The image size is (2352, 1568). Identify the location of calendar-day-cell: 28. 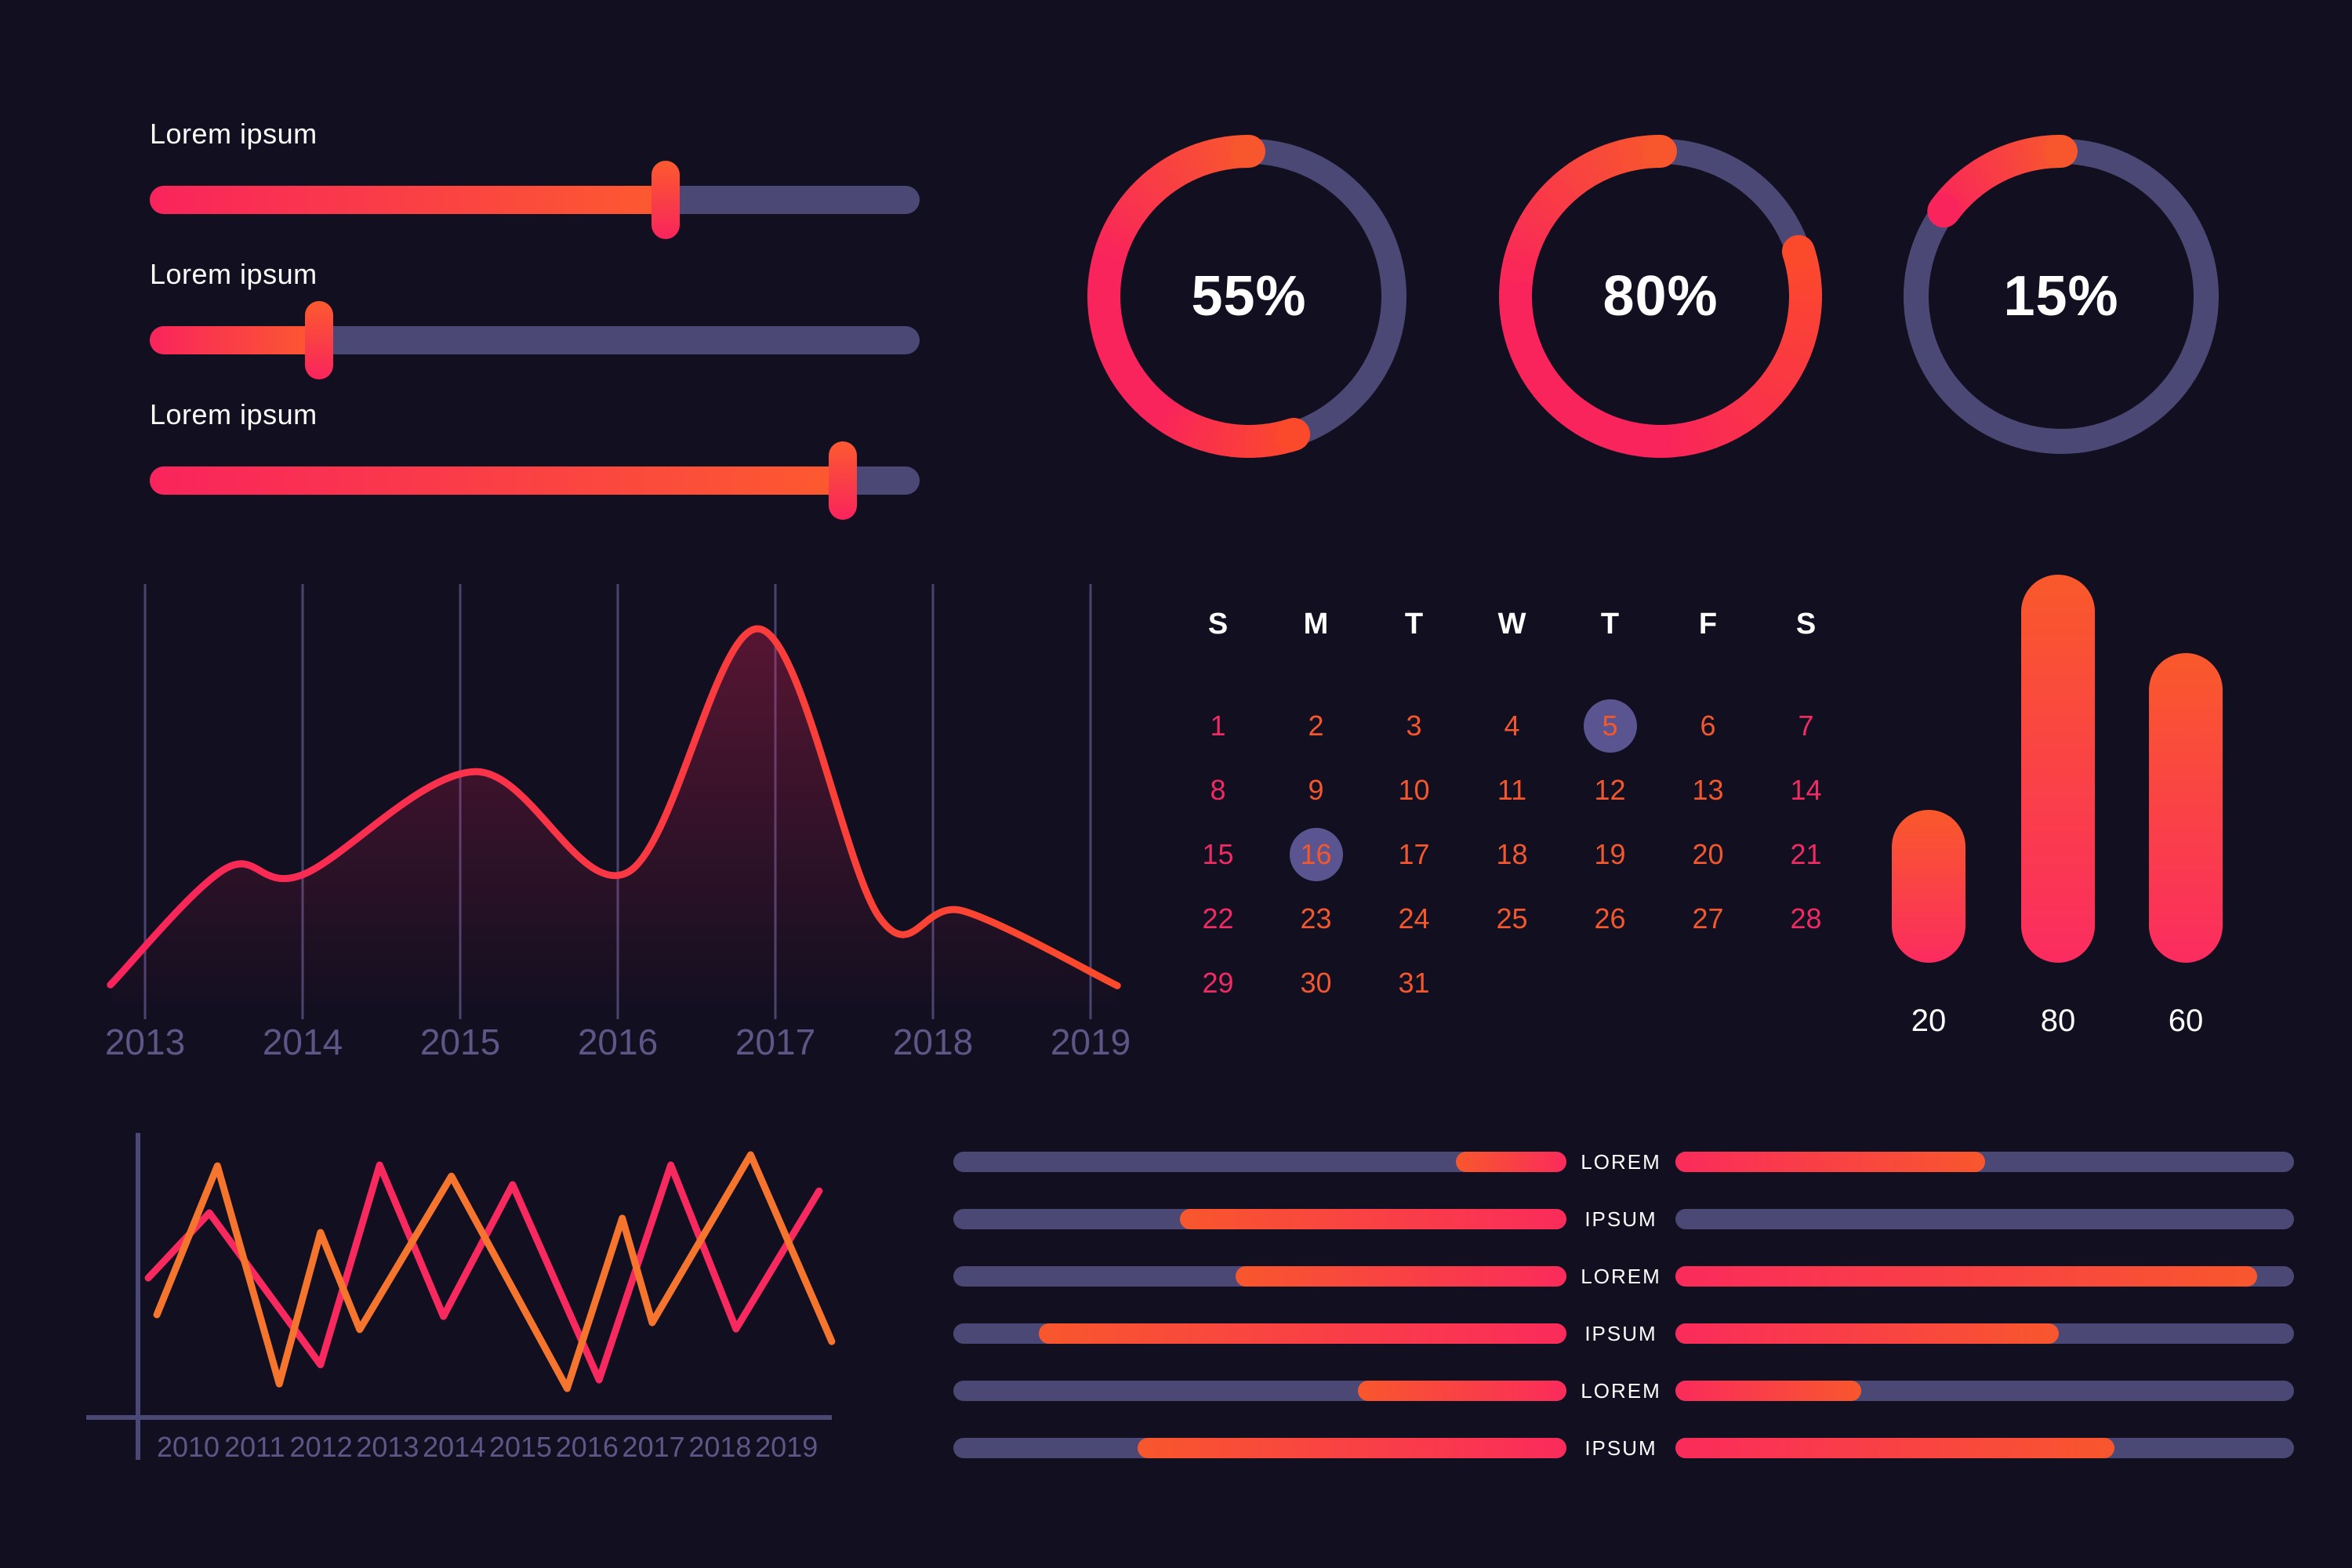
(1806, 919).